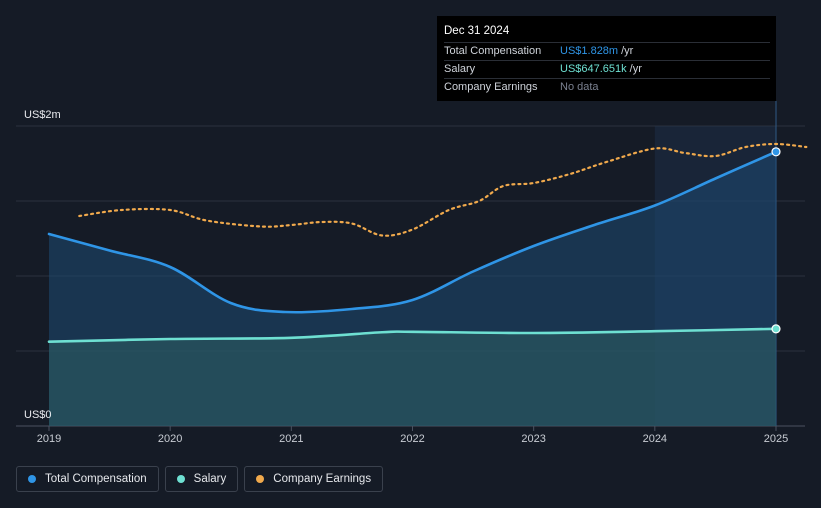 This screenshot has height=508, width=821. What do you see at coordinates (776, 152) in the screenshot?
I see `point-total-compensation` at bounding box center [776, 152].